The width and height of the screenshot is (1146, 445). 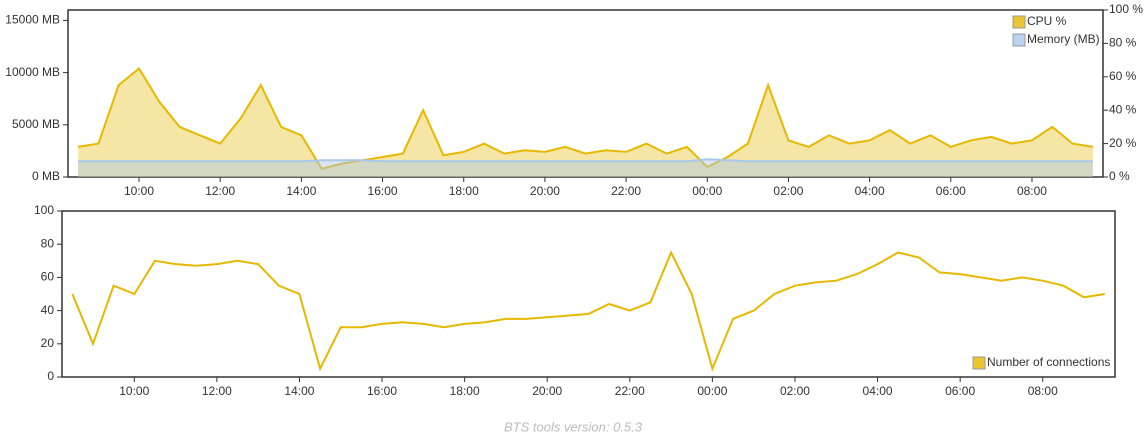 What do you see at coordinates (585, 160) in the screenshot?
I see `series-line` at bounding box center [585, 160].